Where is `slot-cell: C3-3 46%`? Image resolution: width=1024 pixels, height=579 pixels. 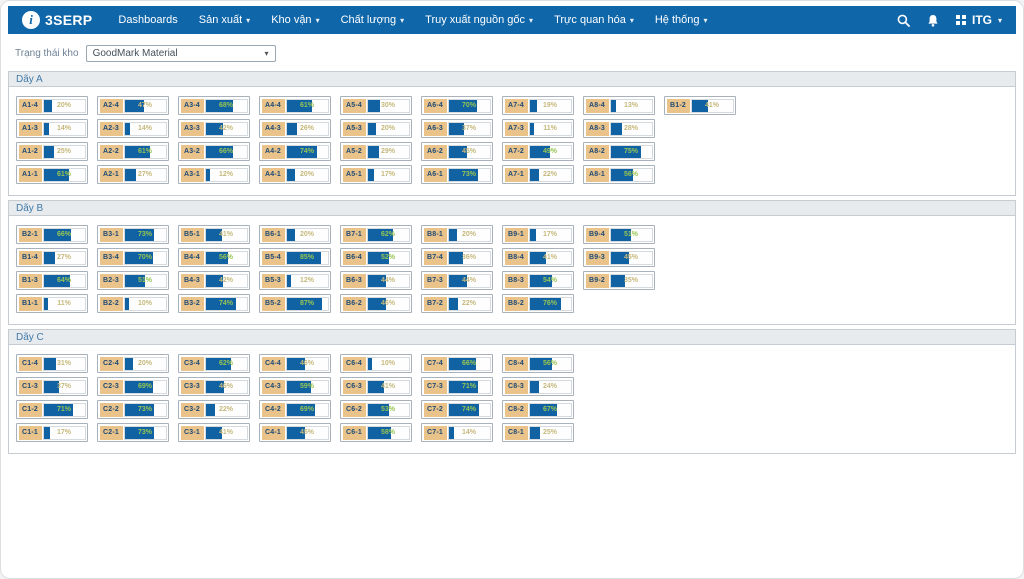
slot-cell: C3-3 46% is located at coordinates (214, 386).